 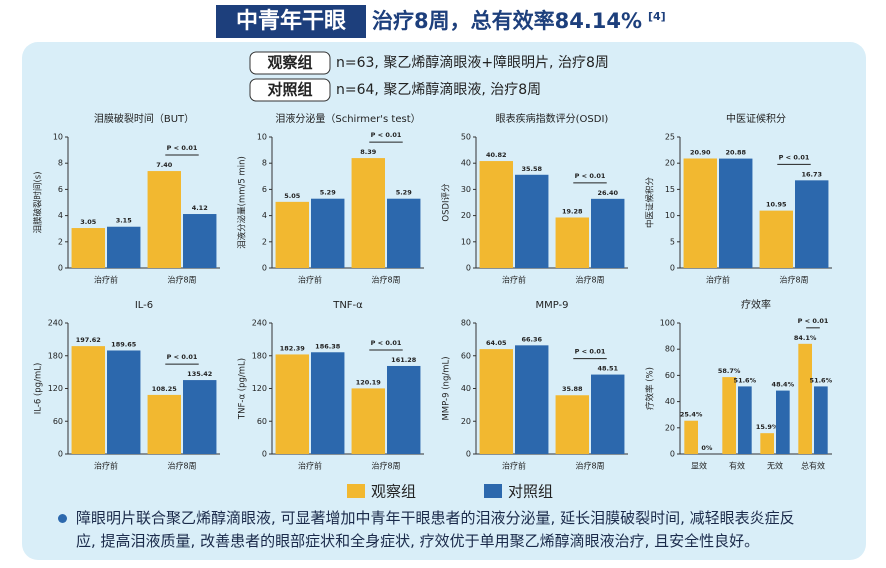 I want to click on y-tick-label: 120, so click(x=55, y=388).